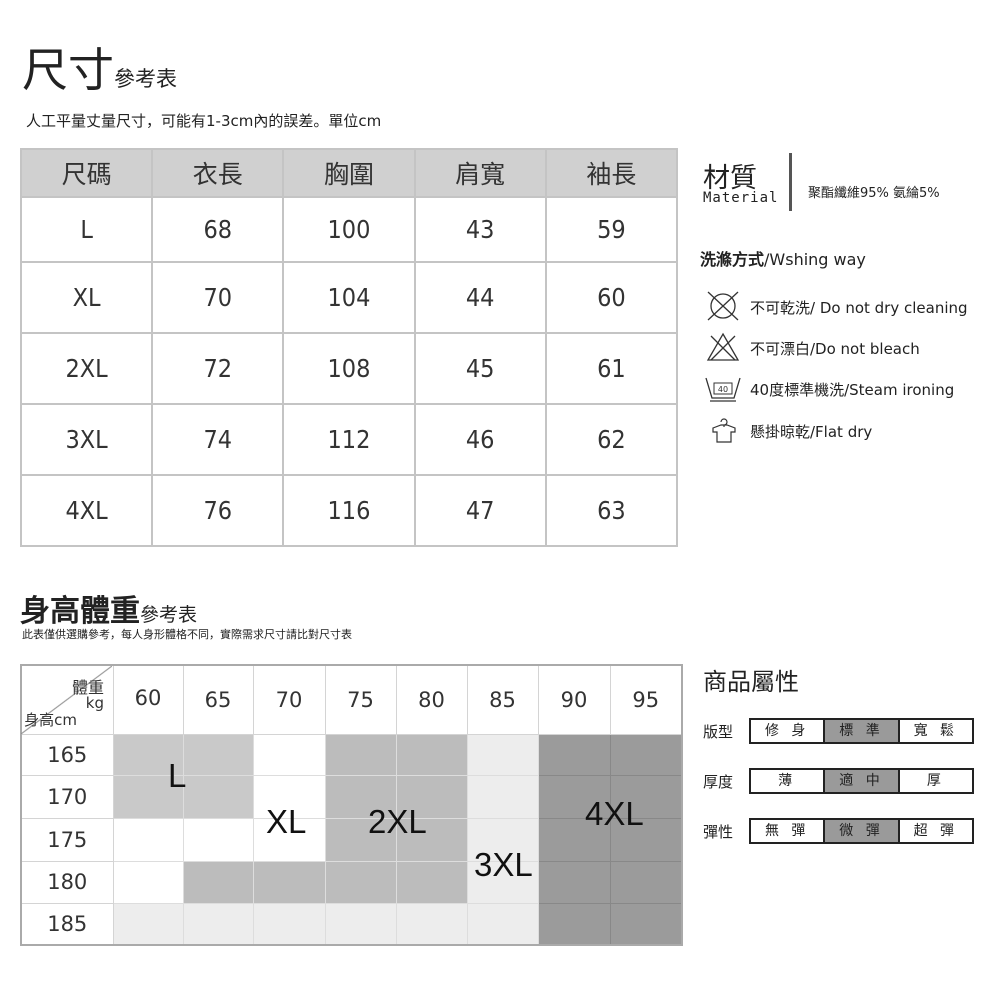  I want to click on table-cell: 63, so click(611, 510).